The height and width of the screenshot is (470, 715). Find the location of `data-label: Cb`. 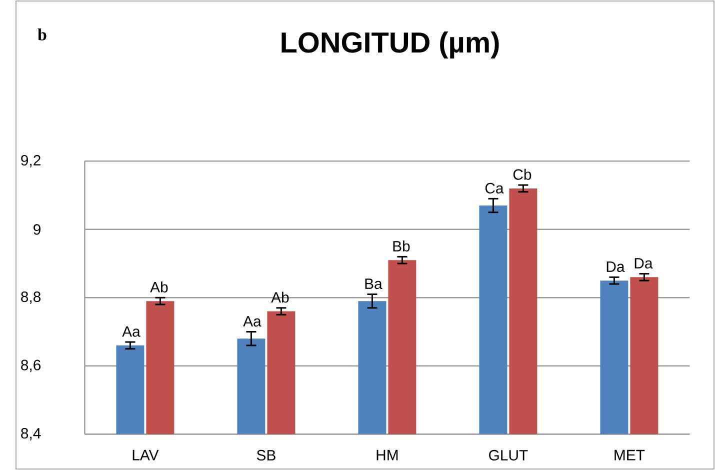

data-label: Cb is located at coordinates (522, 174).